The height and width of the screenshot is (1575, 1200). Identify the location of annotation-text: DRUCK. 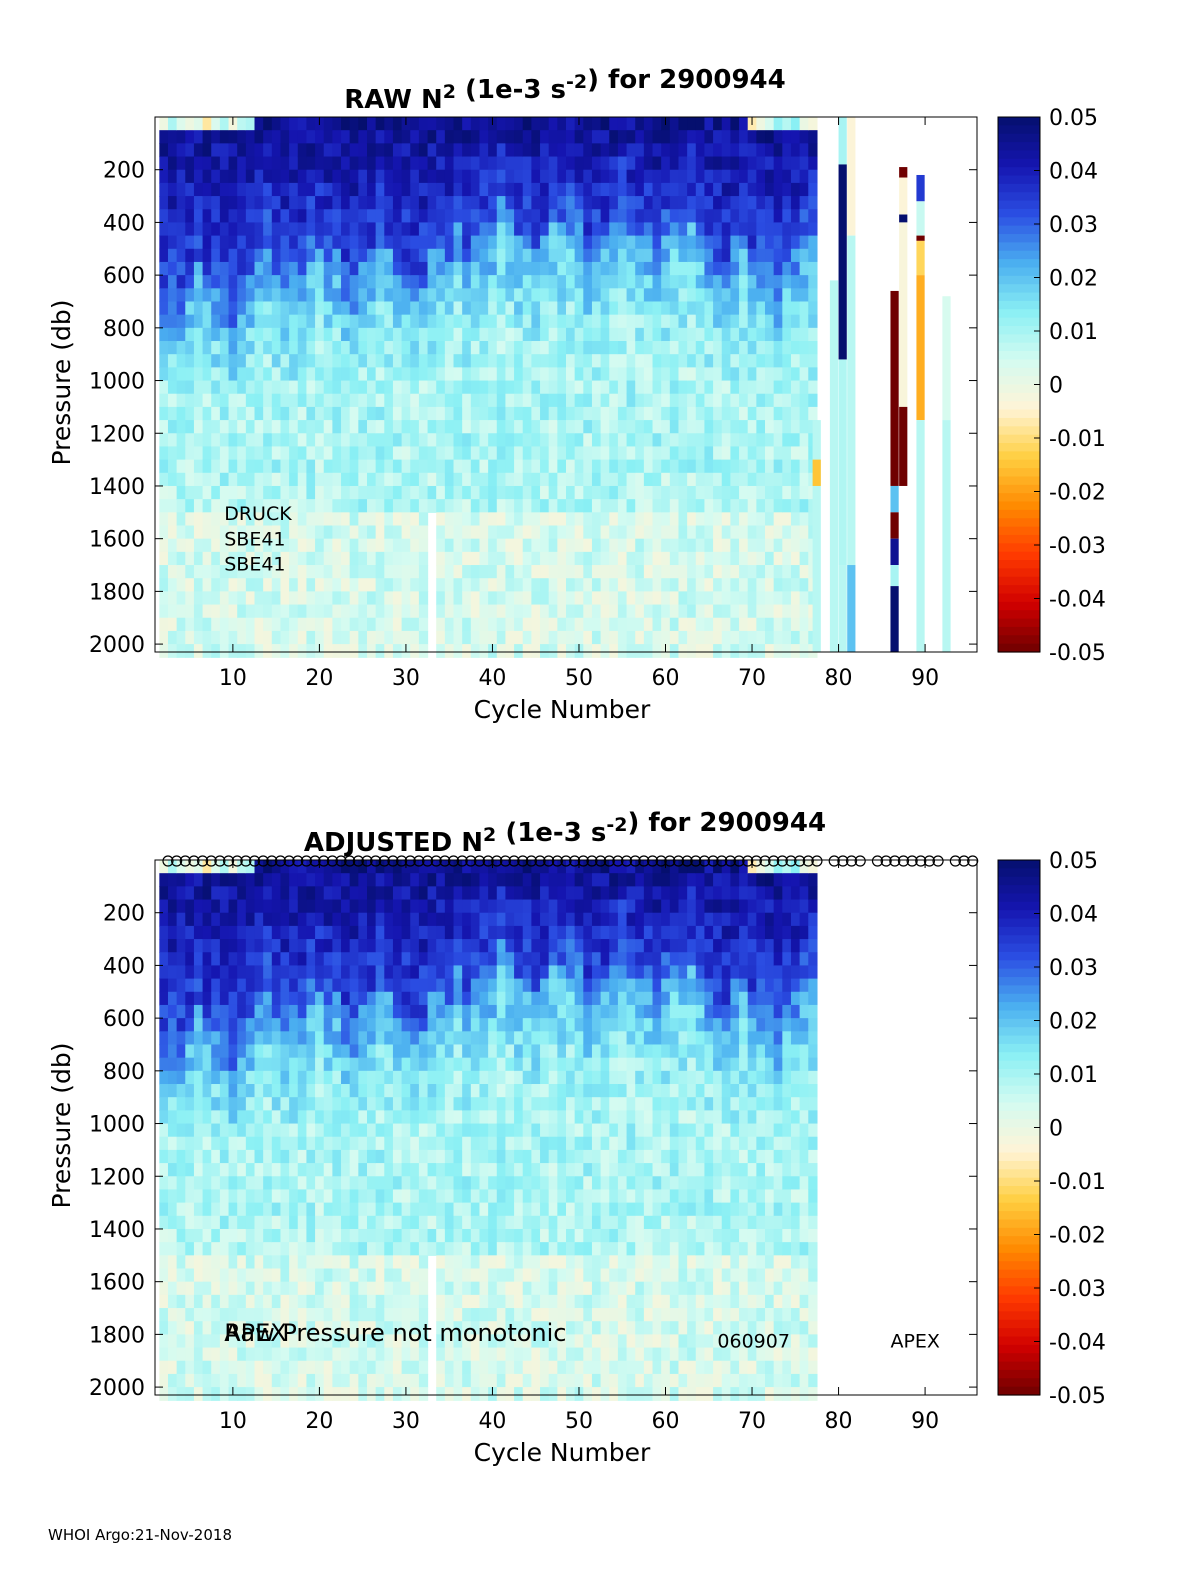
(258, 514).